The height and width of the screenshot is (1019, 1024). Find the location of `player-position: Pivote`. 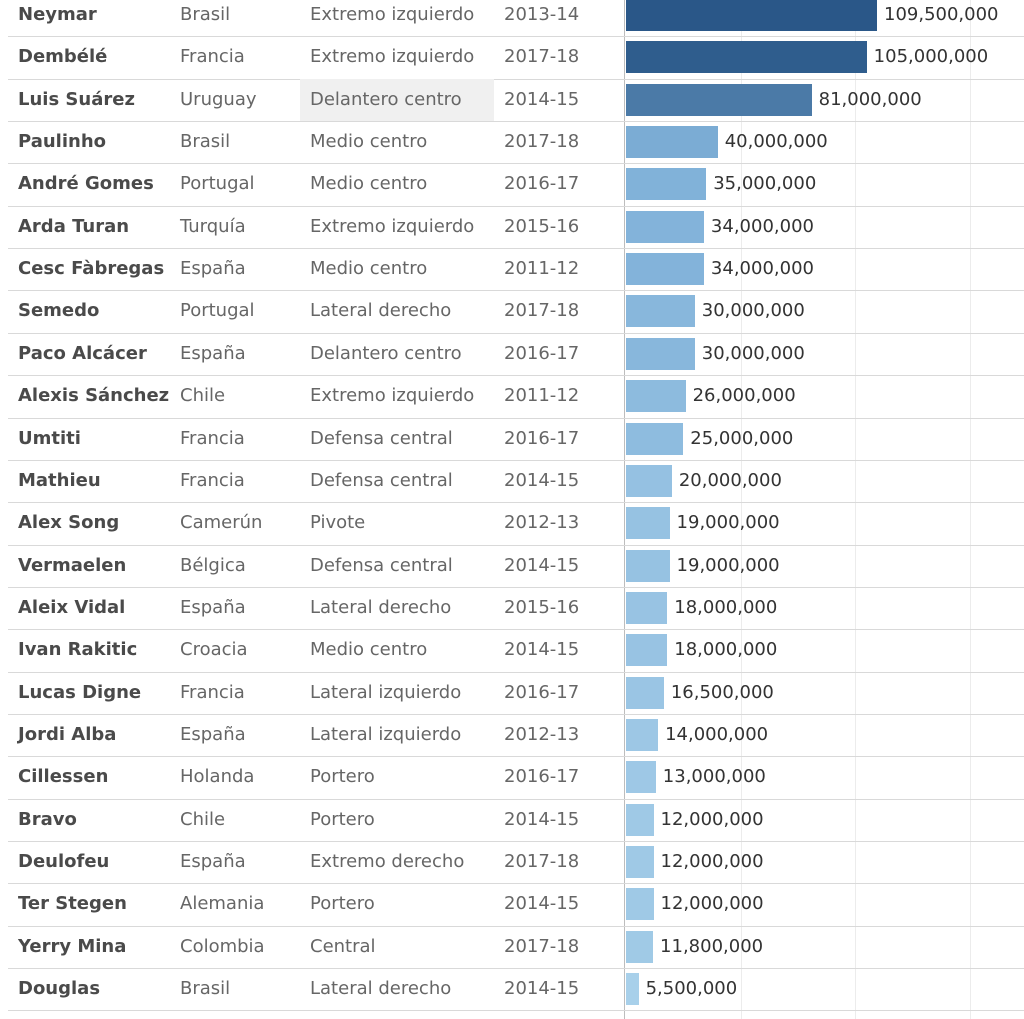

player-position: Pivote is located at coordinates (338, 523).